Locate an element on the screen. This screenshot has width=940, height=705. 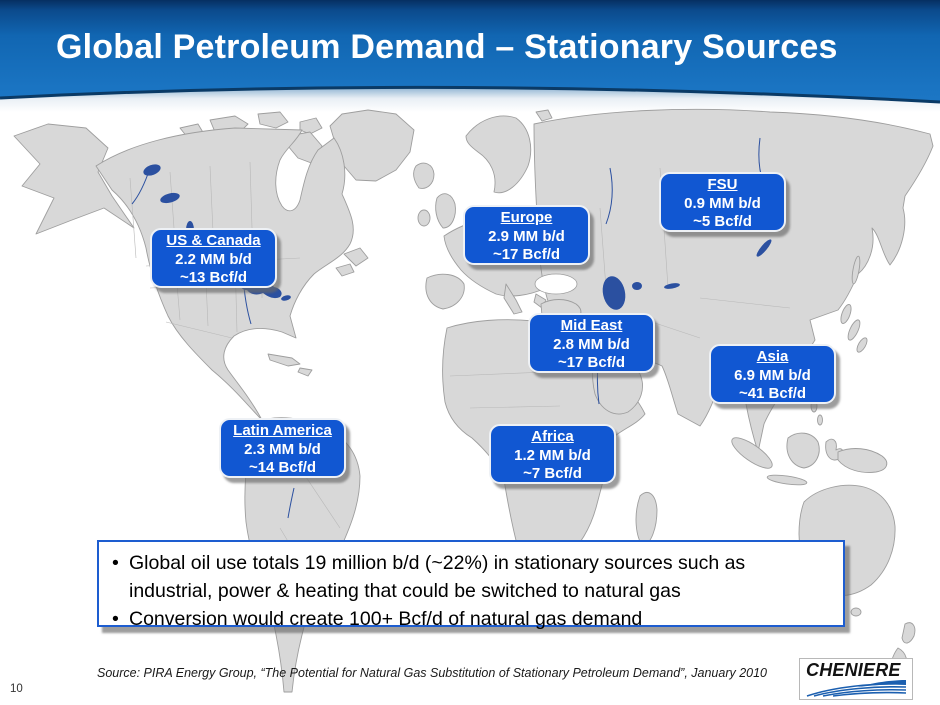
header-swoosh-decoration is located at coordinates (470, 98).